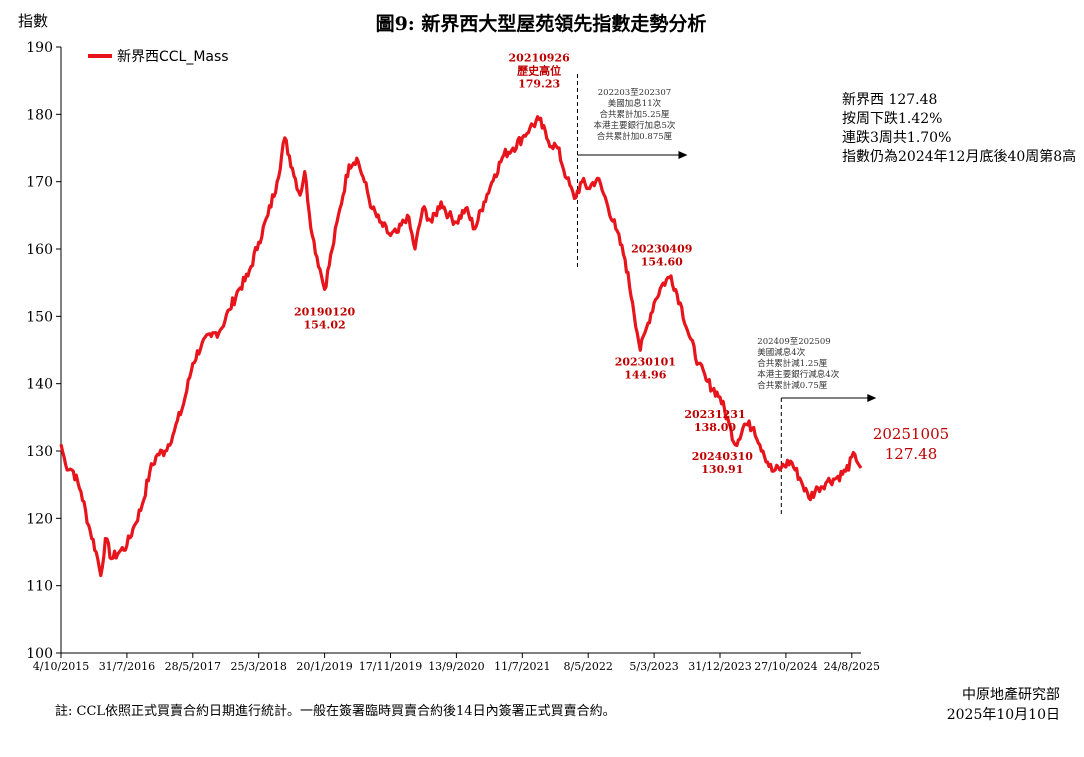  What do you see at coordinates (1011, 694) in the screenshot?
I see `source-org: 中原地產研究部` at bounding box center [1011, 694].